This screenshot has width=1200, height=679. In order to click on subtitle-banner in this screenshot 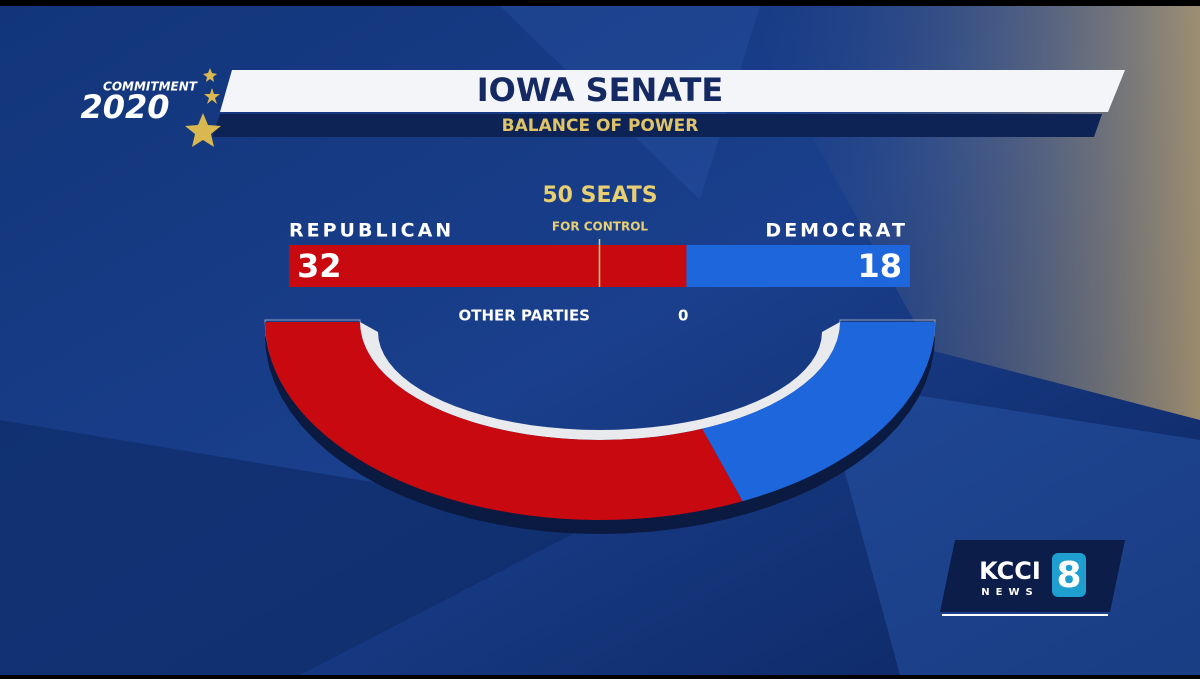, I will do `click(657, 125)`.